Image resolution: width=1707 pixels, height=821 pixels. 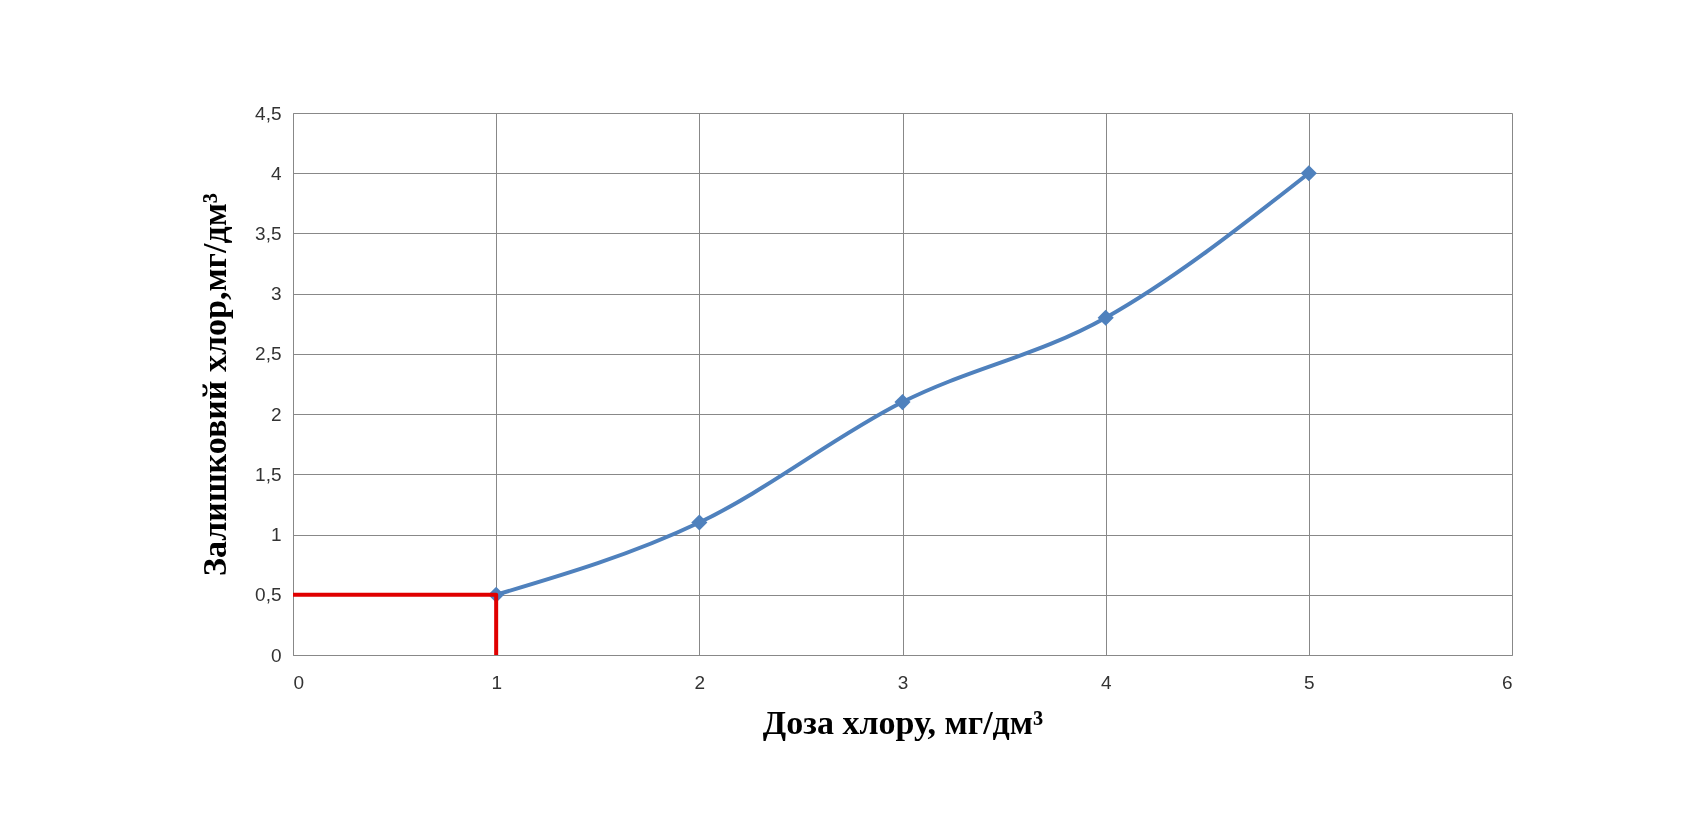 What do you see at coordinates (1309, 682) in the screenshot?
I see `x-tick-label: 5` at bounding box center [1309, 682].